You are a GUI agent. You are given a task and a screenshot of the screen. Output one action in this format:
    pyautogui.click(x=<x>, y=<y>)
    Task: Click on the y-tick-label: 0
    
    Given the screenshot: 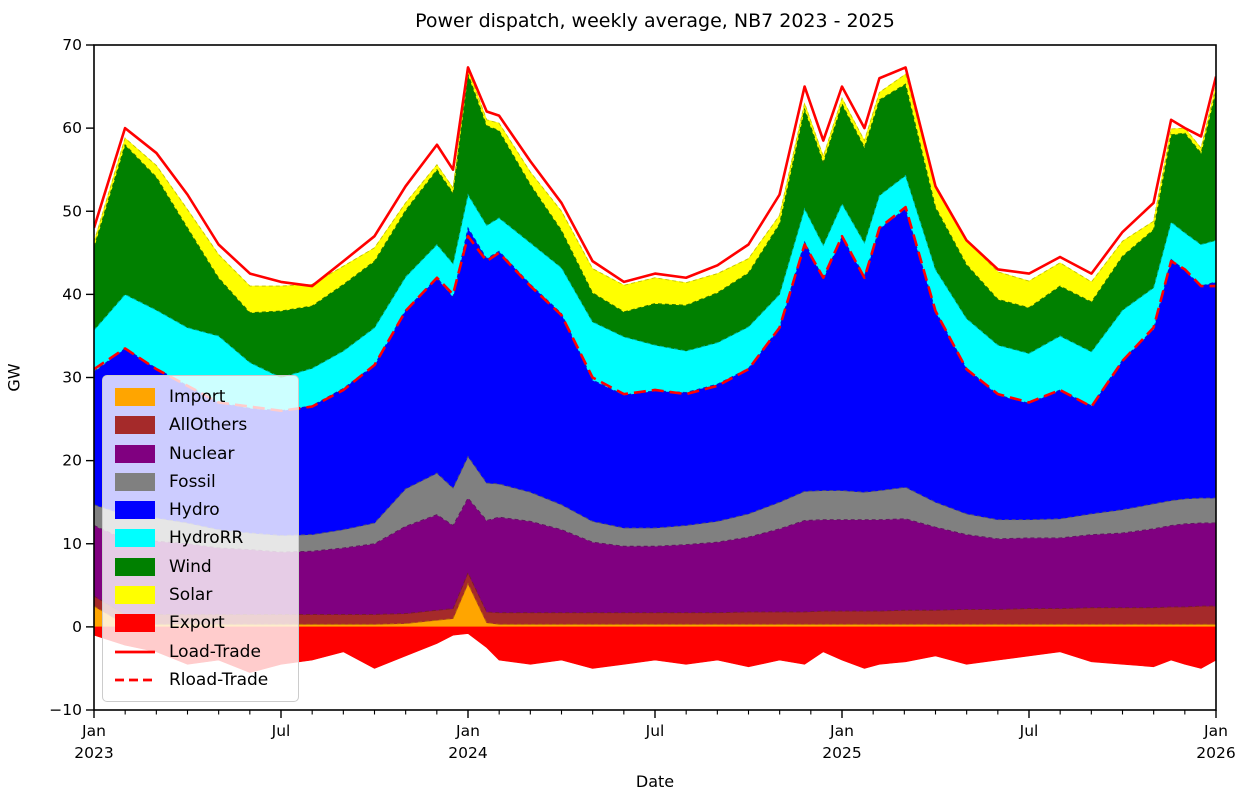 What is the action you would take?
    pyautogui.click(x=77, y=627)
    